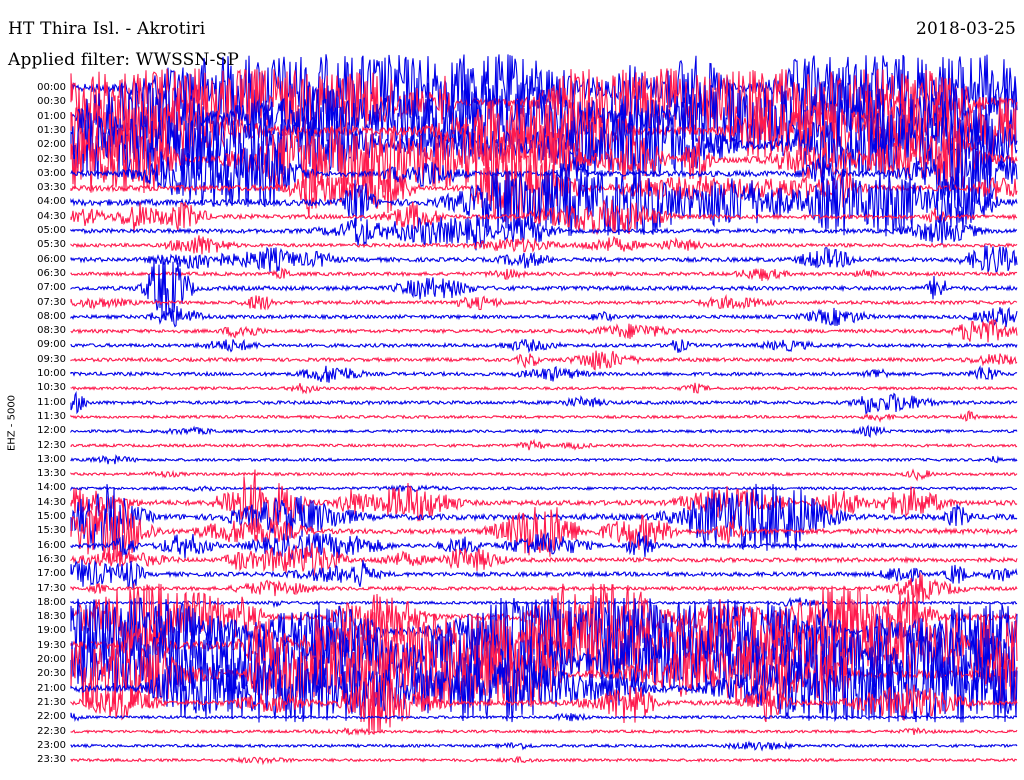  What do you see at coordinates (51, 459) in the screenshot?
I see `time-tick-label: 13:00` at bounding box center [51, 459].